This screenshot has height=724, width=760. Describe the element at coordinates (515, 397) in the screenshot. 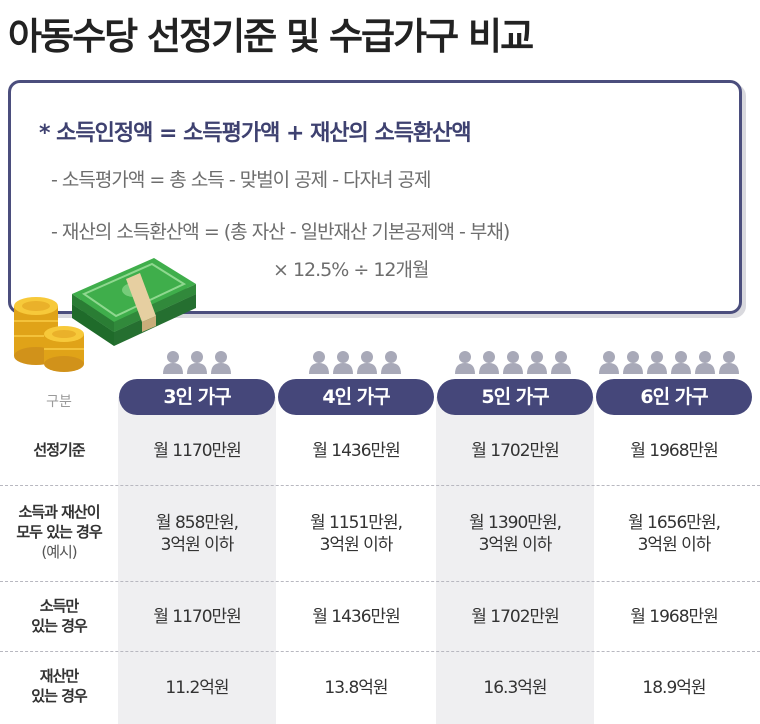

I see `column-header-5: 5인 가구` at that location.